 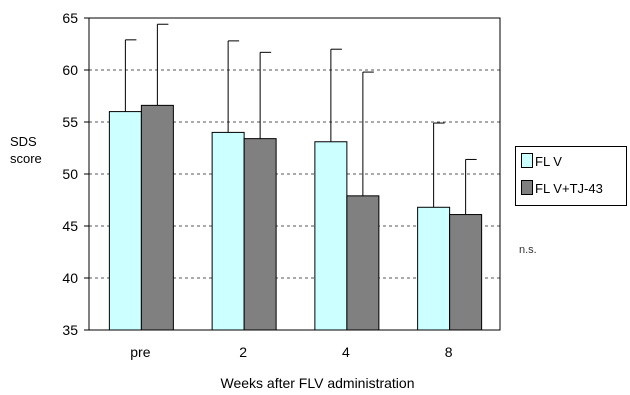 I want to click on x-tick-label: pre, so click(x=140, y=352).